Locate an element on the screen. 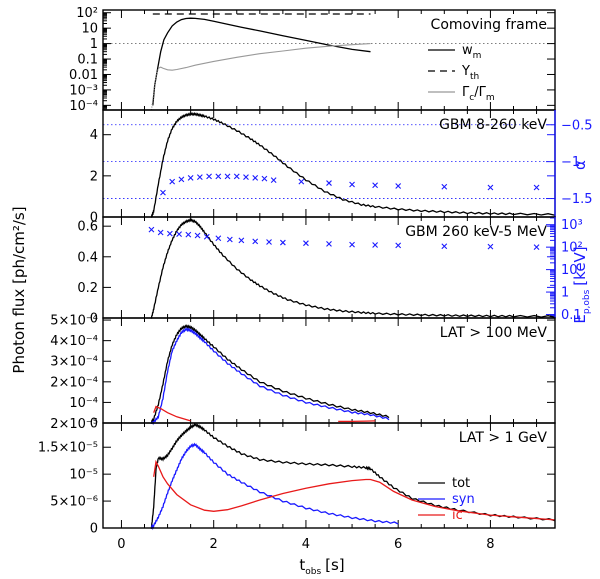 The image size is (600, 579). lat1-ytick-label-top: 2×10⁻⁵ is located at coordinates (74, 424).